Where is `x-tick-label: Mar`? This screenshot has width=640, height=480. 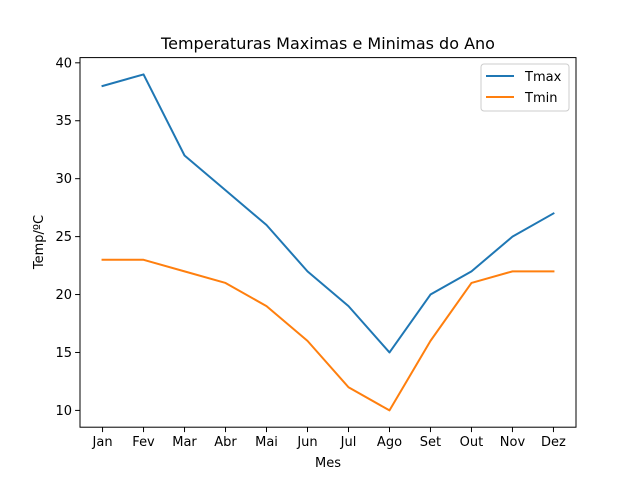 x-tick-label: Mar is located at coordinates (184, 442).